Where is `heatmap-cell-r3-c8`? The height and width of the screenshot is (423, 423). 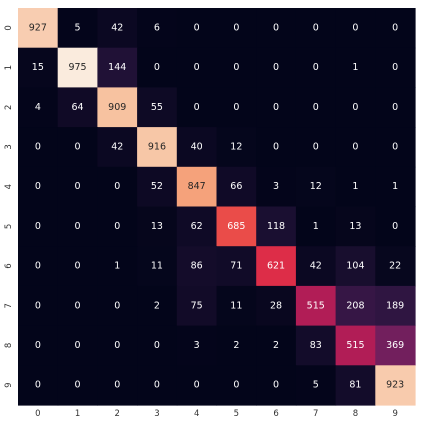
heatmap-cell-r3-c8 is located at coordinates (355, 147).